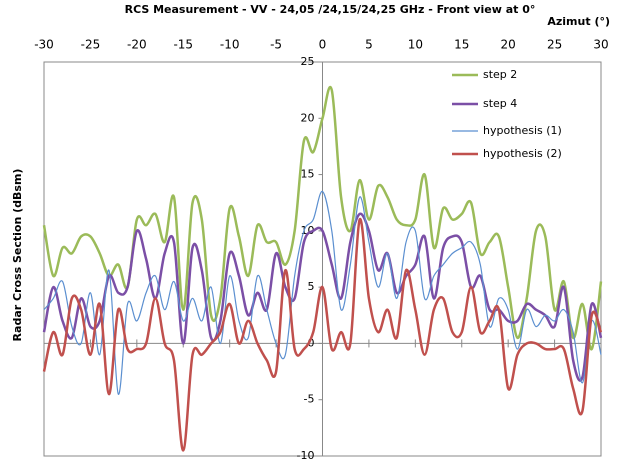  Describe the element at coordinates (461, 45) in the screenshot. I see `x-tick-label: 15` at that location.